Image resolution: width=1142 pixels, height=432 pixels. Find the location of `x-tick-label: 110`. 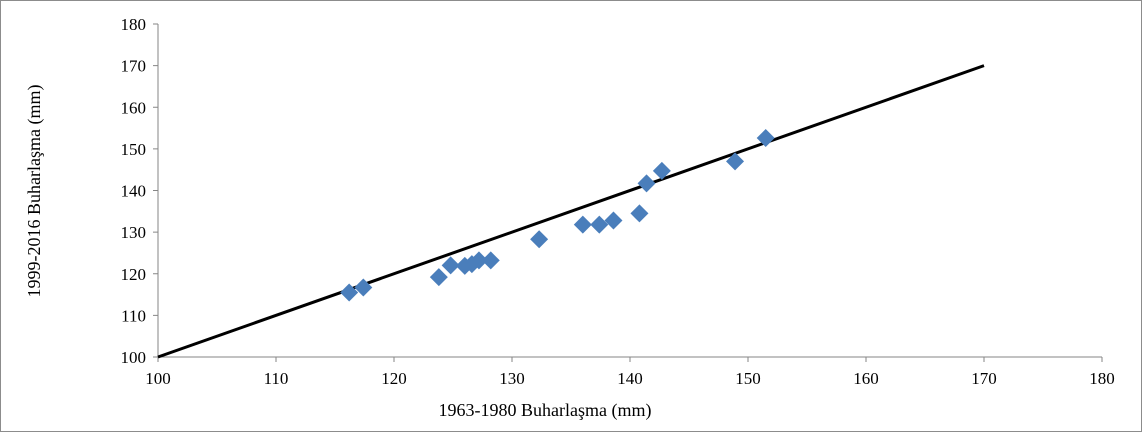

x-tick-label: 110 is located at coordinates (276, 378).